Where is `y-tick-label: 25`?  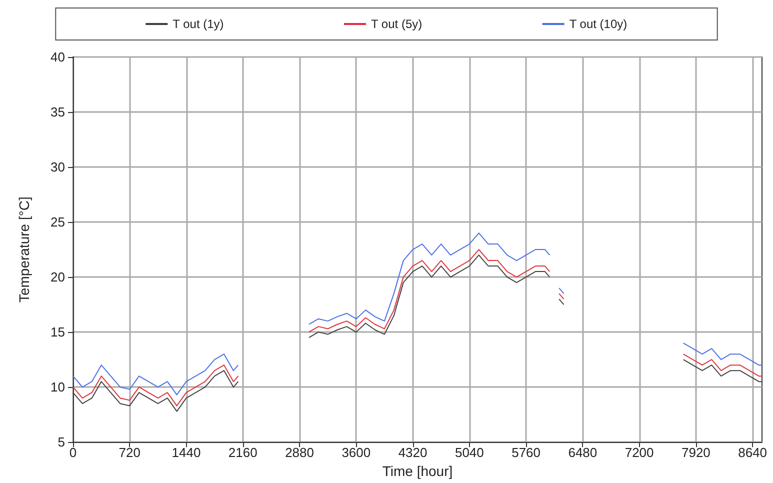
y-tick-label: 25 is located at coordinates (57, 222).